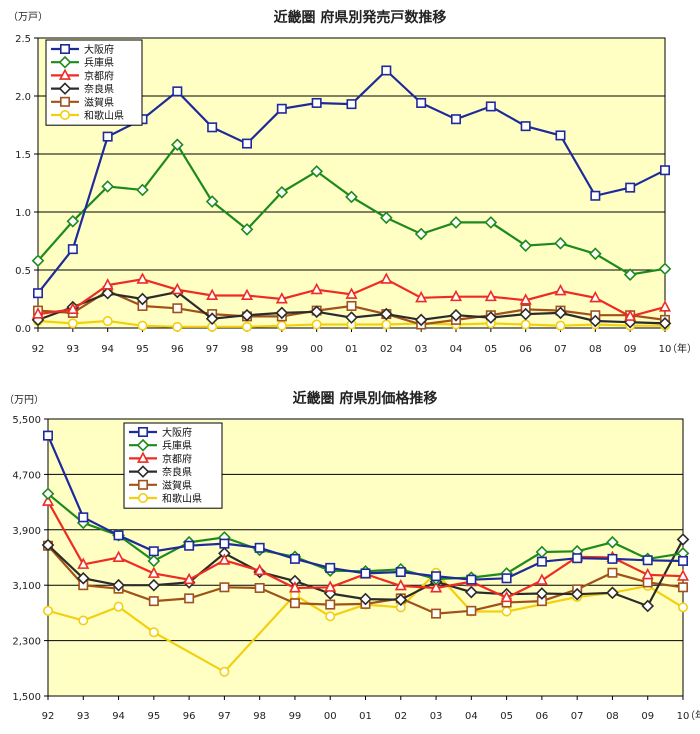 The image size is (700, 734). What do you see at coordinates (400, 716) in the screenshot?
I see `x-tick-label: 02` at bounding box center [400, 716].